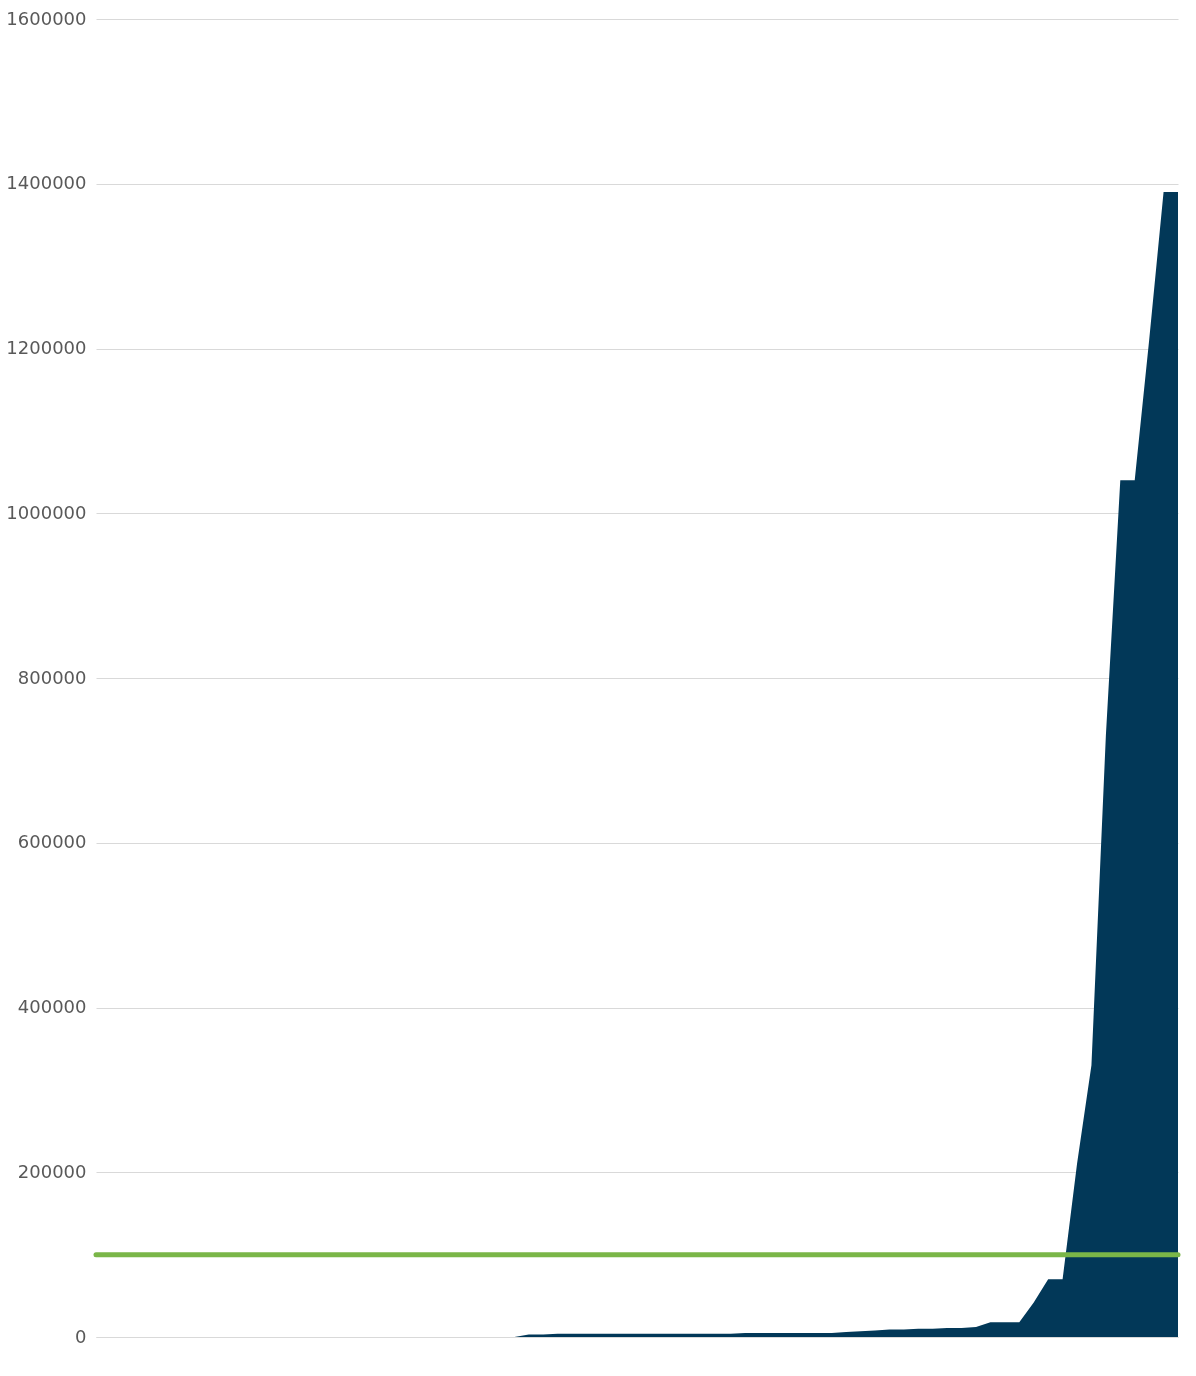 This screenshot has height=1376, width=1196. I want to click on y-tick-label: 1200000, so click(46, 347).